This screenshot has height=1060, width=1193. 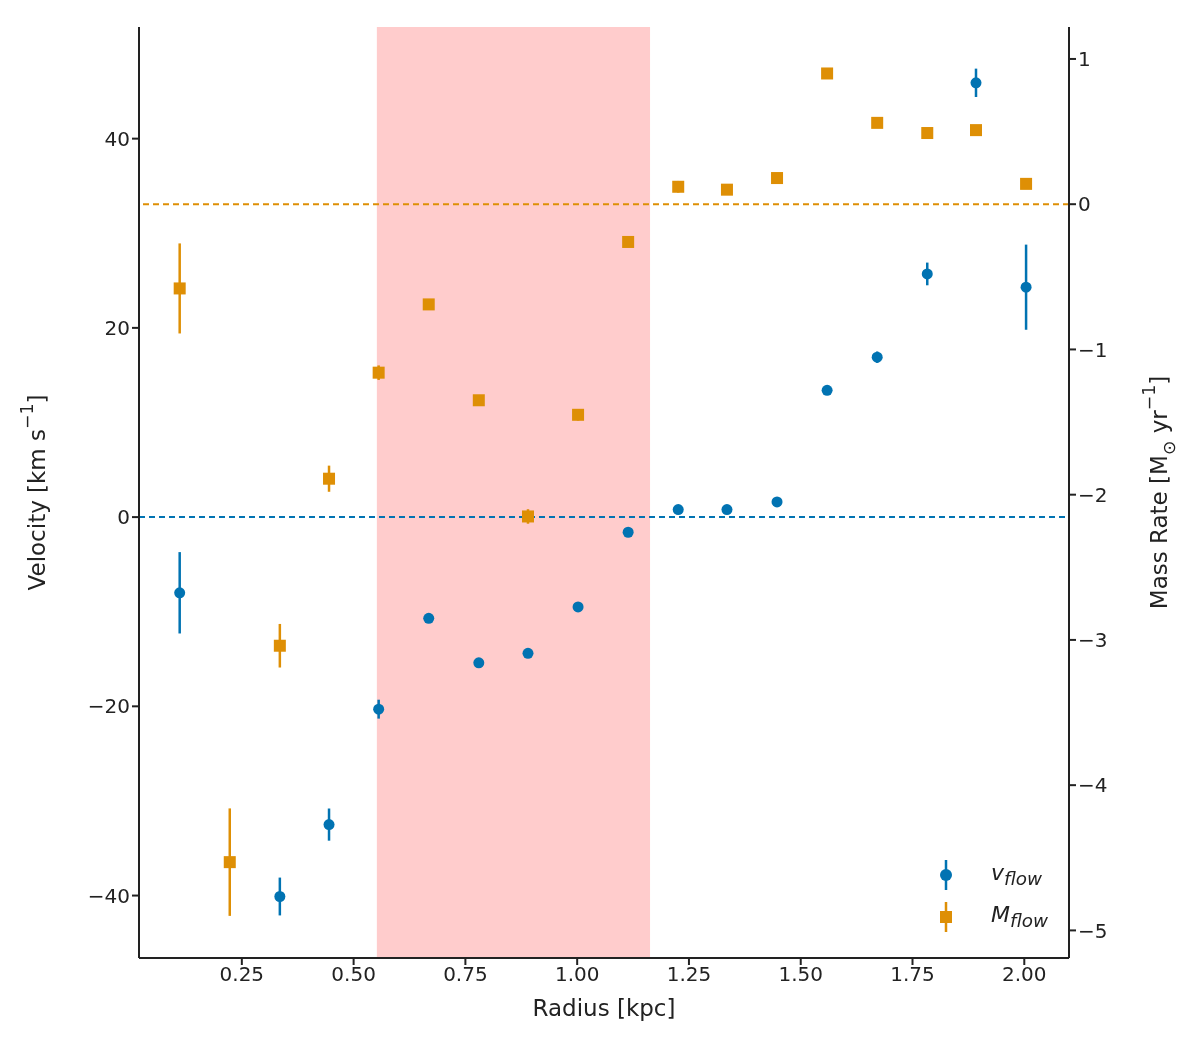 I want to click on x-tick-label: 1.25, so click(x=689, y=974).